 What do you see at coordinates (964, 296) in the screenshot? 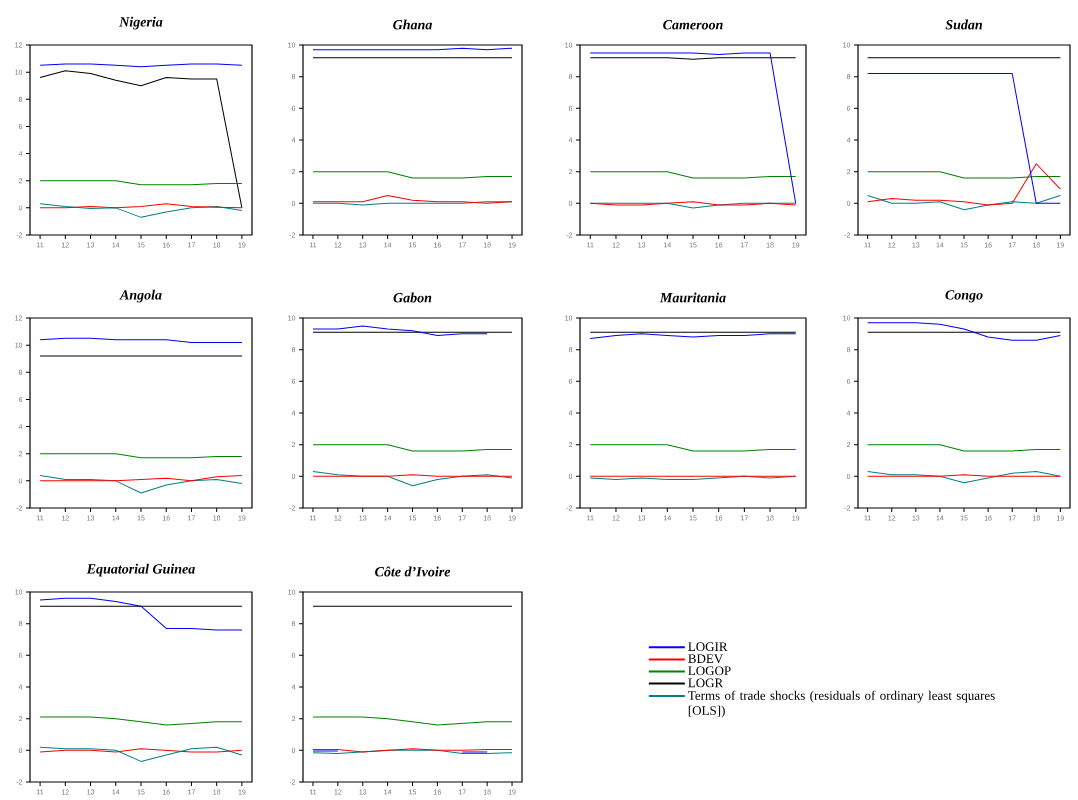
I see `chart-title: Congo` at bounding box center [964, 296].